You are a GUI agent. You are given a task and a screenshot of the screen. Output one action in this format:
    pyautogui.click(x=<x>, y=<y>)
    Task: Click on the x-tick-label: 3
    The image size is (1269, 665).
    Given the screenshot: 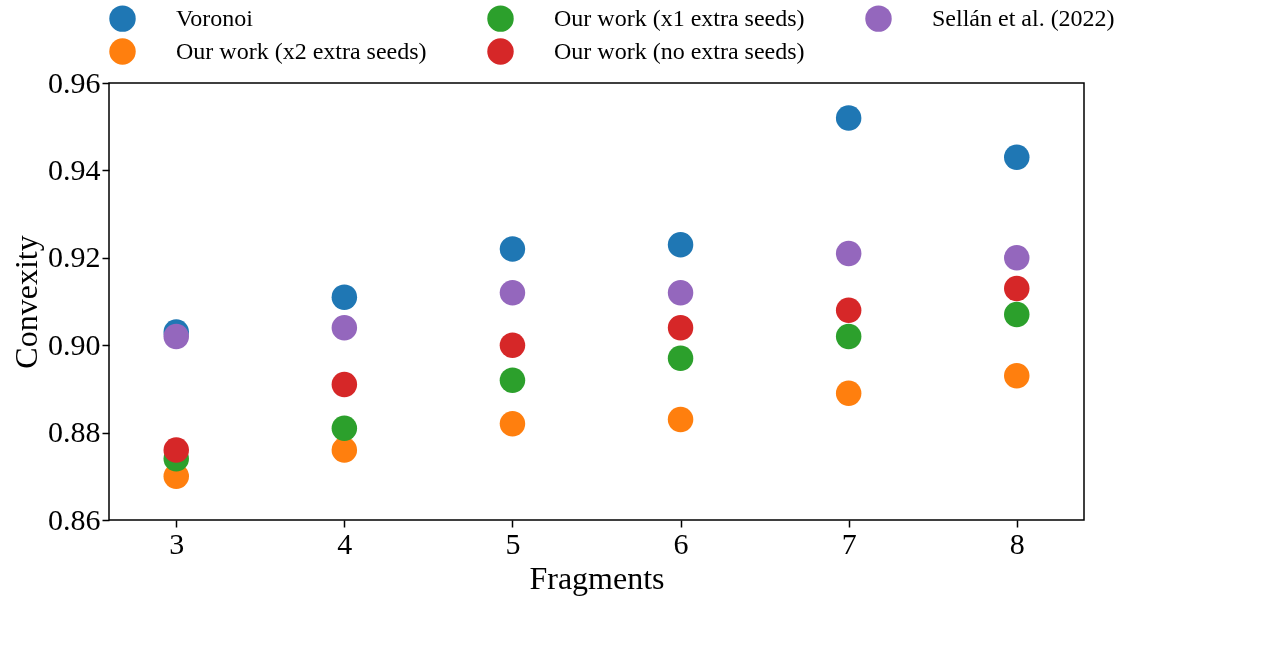 What is the action you would take?
    pyautogui.click(x=177, y=543)
    